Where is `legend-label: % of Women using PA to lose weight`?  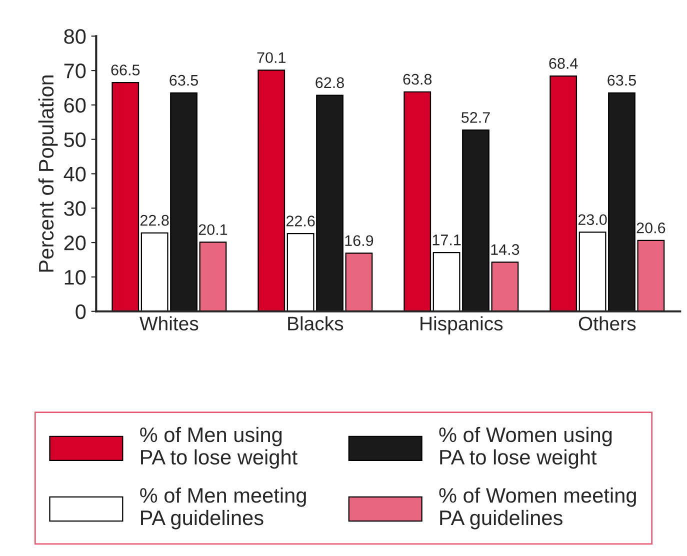
legend-label: % of Women using PA to lose weight is located at coordinates (525, 447).